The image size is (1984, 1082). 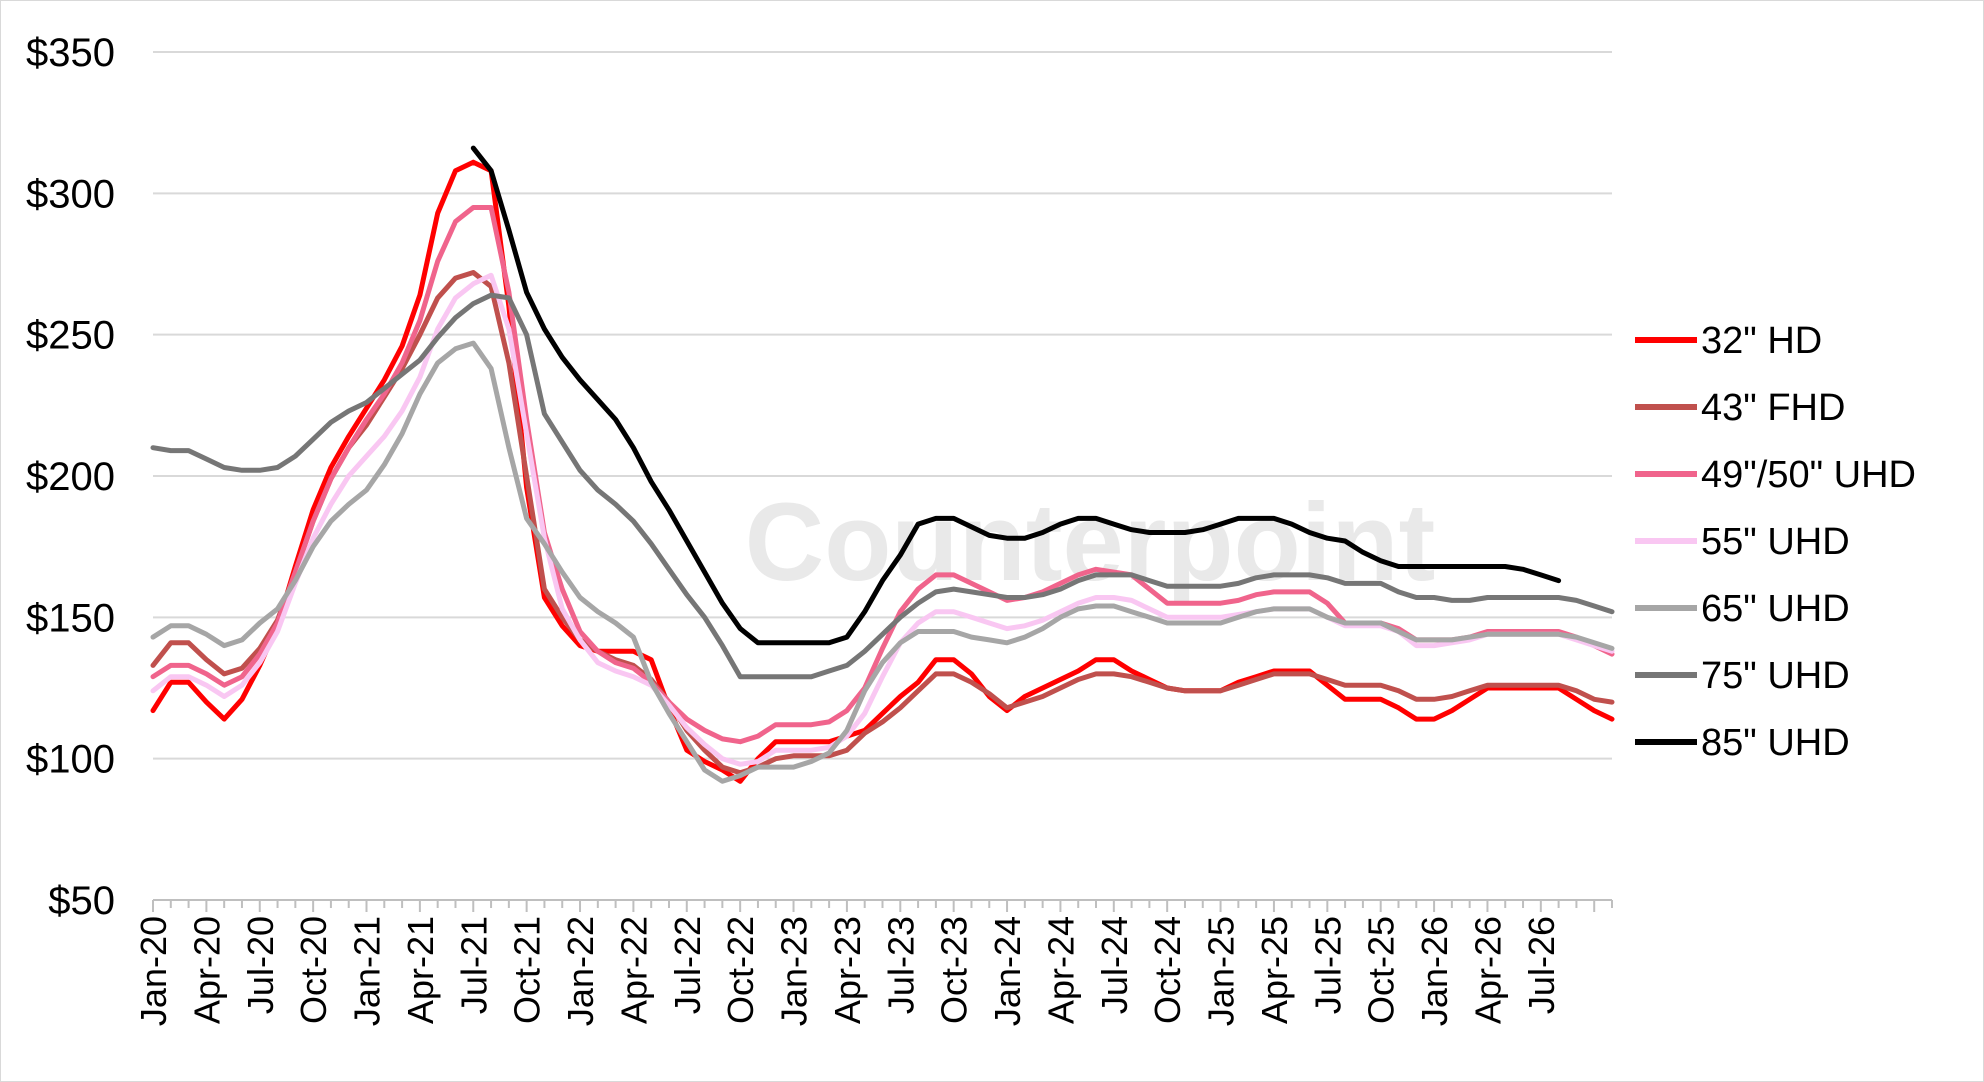 I want to click on legend-label: 65" UHD, so click(x=1775, y=609).